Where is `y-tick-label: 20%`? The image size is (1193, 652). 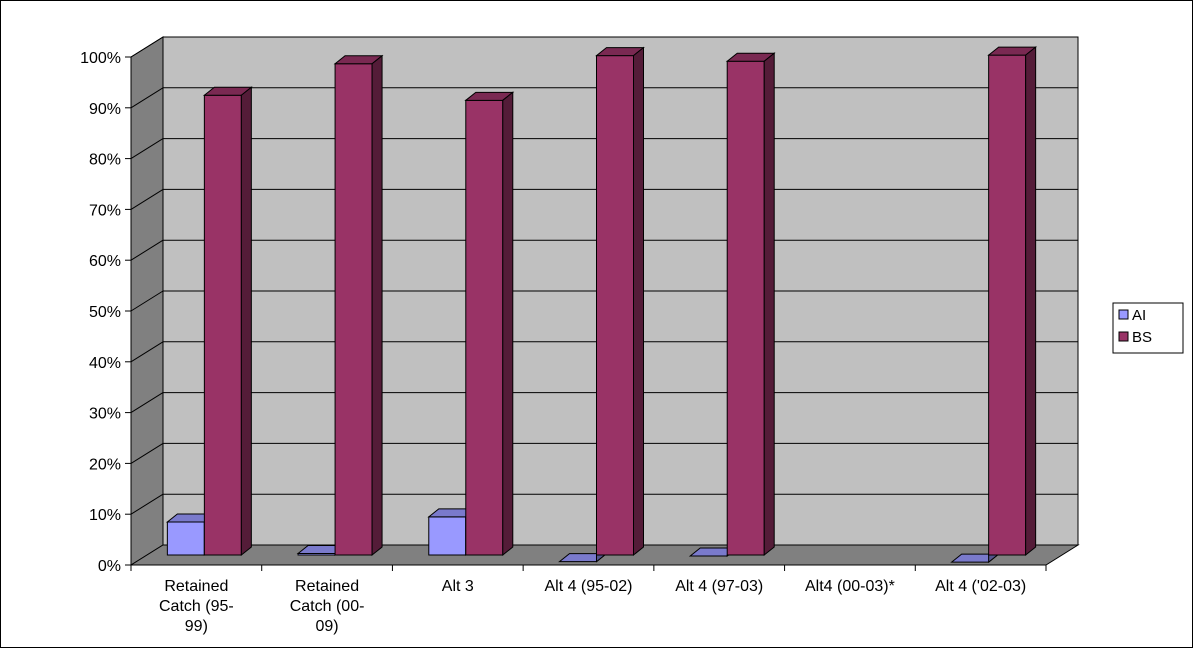
y-tick-label: 20% is located at coordinates (105, 464).